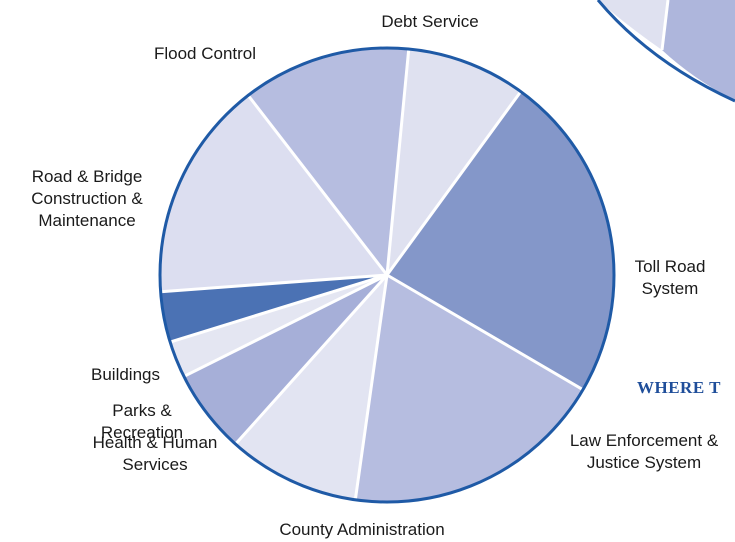 Image resolution: width=735 pixels, height=542 pixels. What do you see at coordinates (142, 421) in the screenshot?
I see `slice-label-parks-and-recreation: Parks & Recreation` at bounding box center [142, 421].